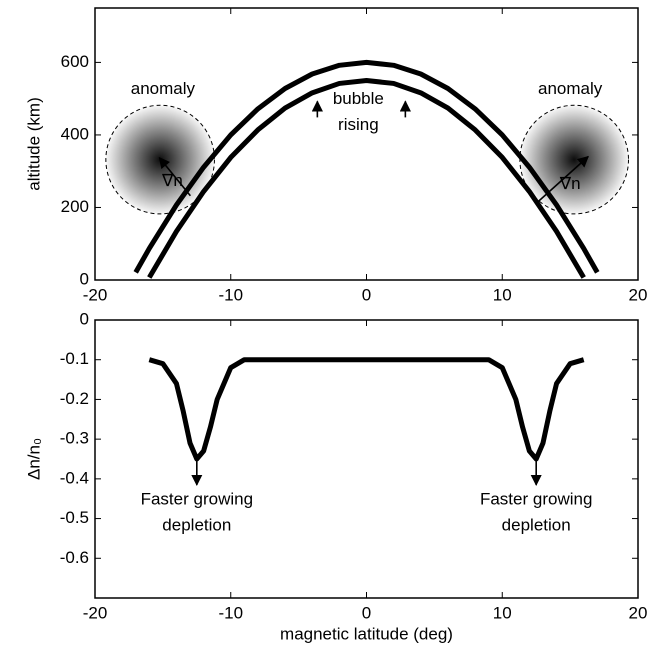  Describe the element at coordinates (74, 557) in the screenshot. I see `y-tick-label: -0.6` at that location.